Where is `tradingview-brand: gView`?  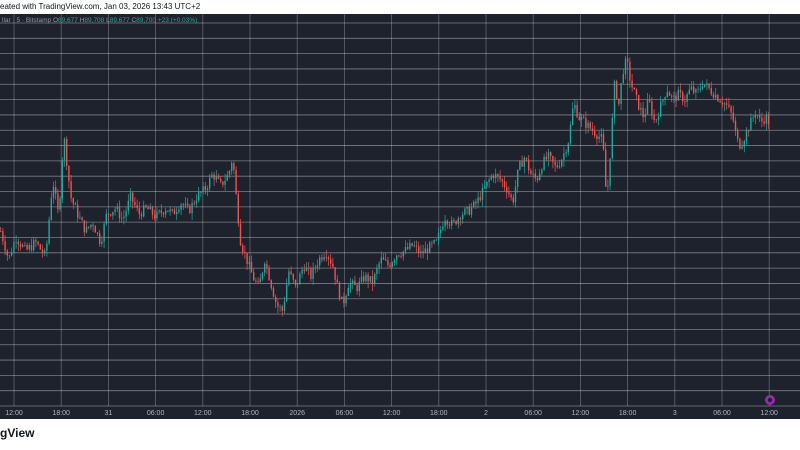
tradingview-brand: gView is located at coordinates (17, 433).